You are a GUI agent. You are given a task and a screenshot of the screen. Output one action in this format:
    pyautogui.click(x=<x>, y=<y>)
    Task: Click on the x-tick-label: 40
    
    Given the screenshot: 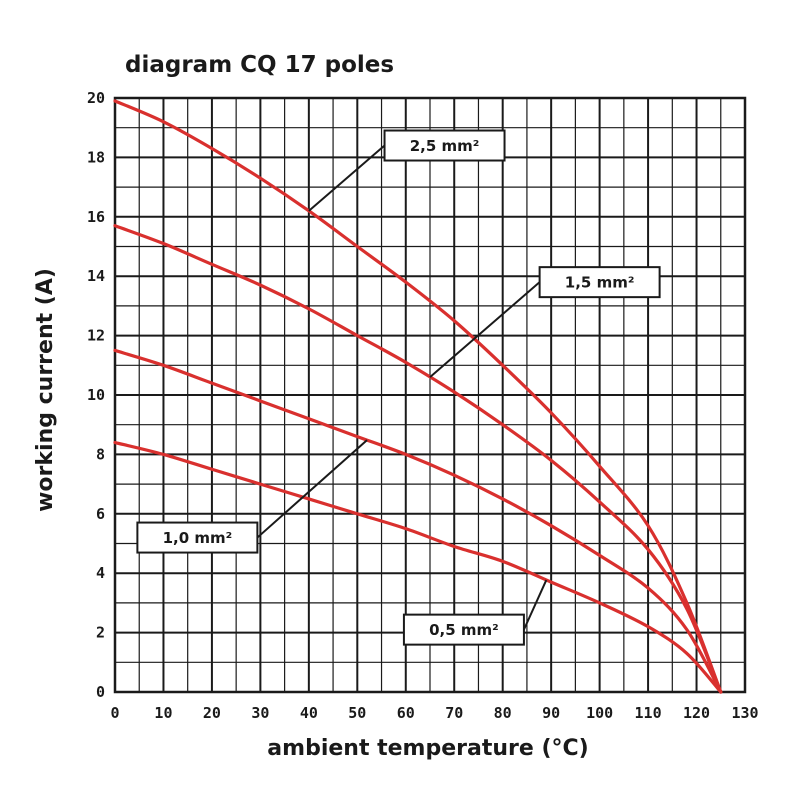 What is the action you would take?
    pyautogui.click(x=309, y=713)
    